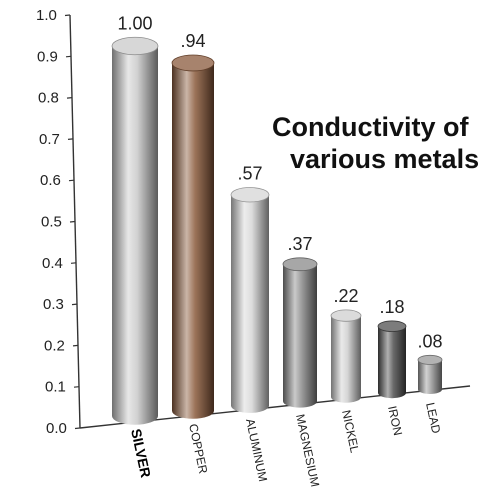 The width and height of the screenshot is (500, 500). What do you see at coordinates (299, 244) in the screenshot?
I see `value-label-magnesium: .37` at bounding box center [299, 244].